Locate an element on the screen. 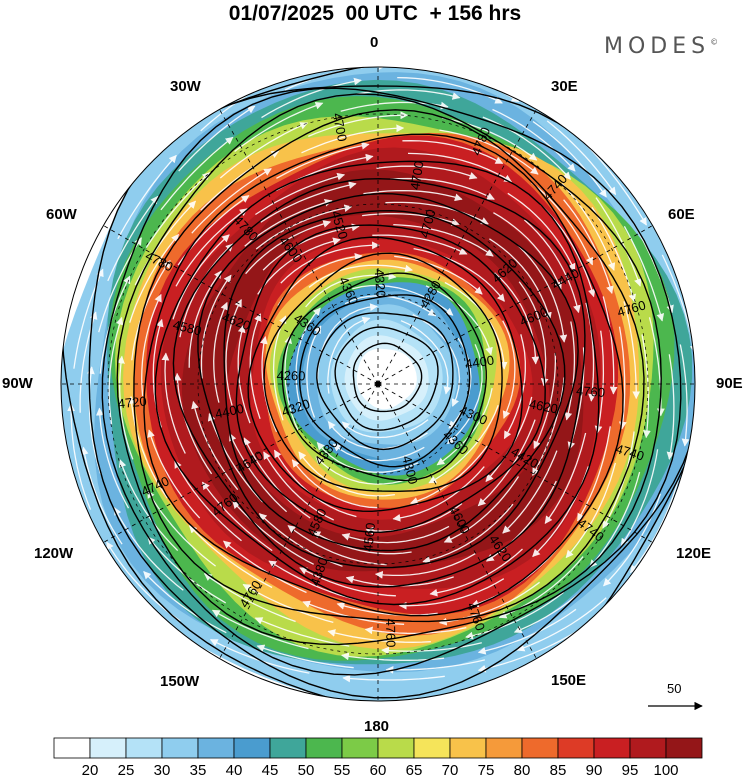 The height and width of the screenshot is (782, 750). contour-label: 4320 is located at coordinates (380, 283).